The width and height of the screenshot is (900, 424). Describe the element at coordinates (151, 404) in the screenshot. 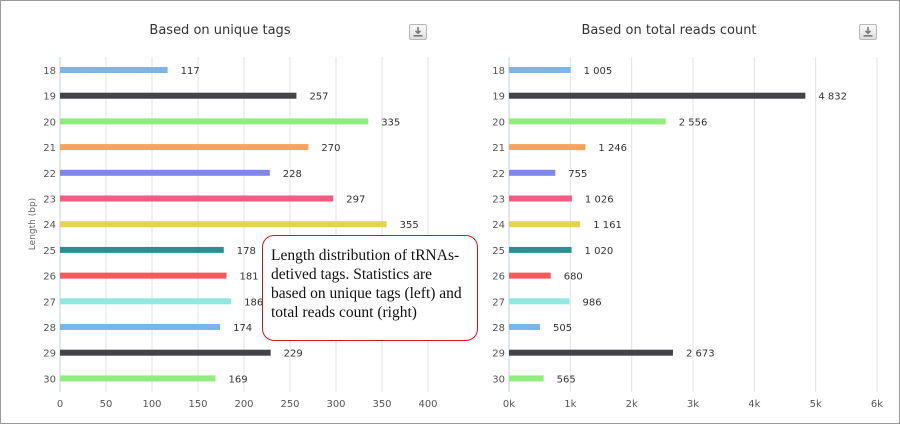

I see `x-tick-label: 100` at that location.